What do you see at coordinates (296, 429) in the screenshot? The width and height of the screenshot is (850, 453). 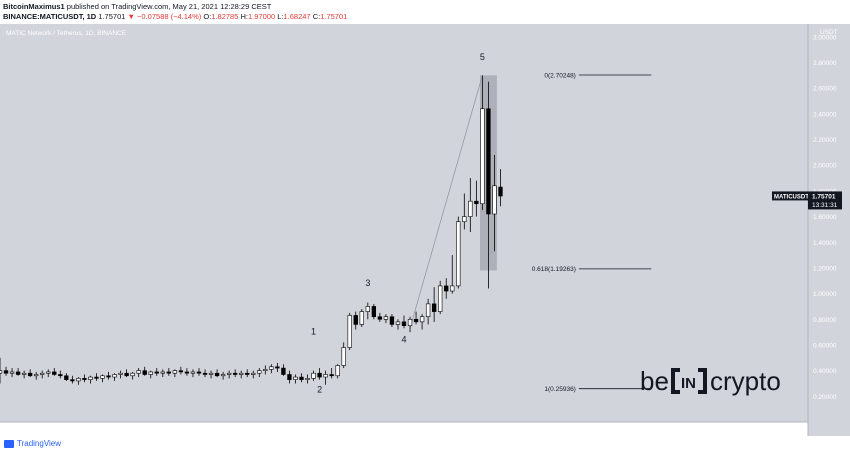 I see `time-tick-label: 19` at bounding box center [296, 429].